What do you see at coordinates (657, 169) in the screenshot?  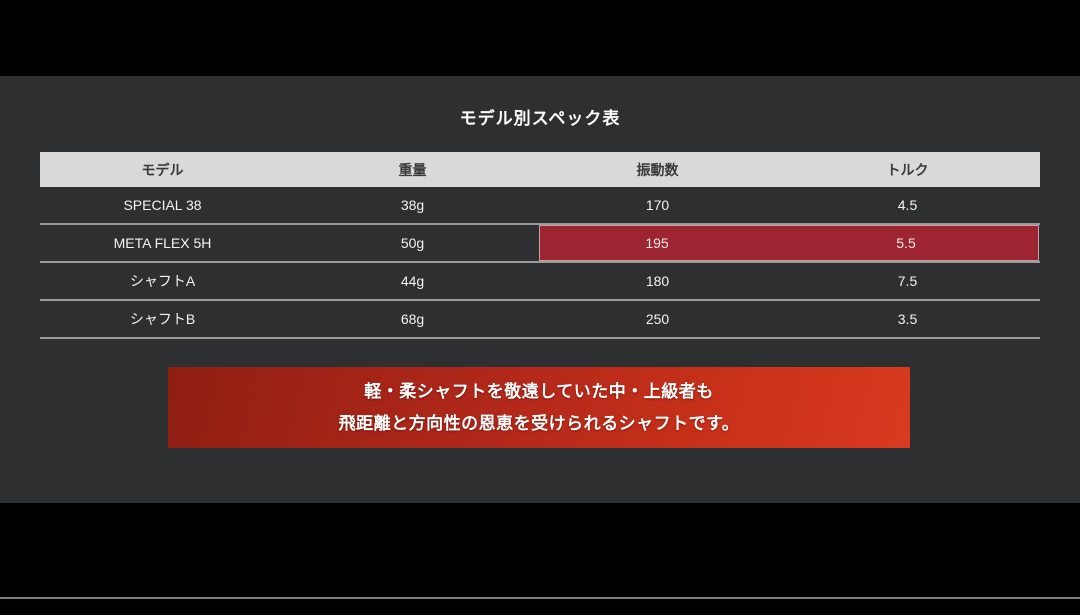 I see `header-frequency: 振動数` at bounding box center [657, 169].